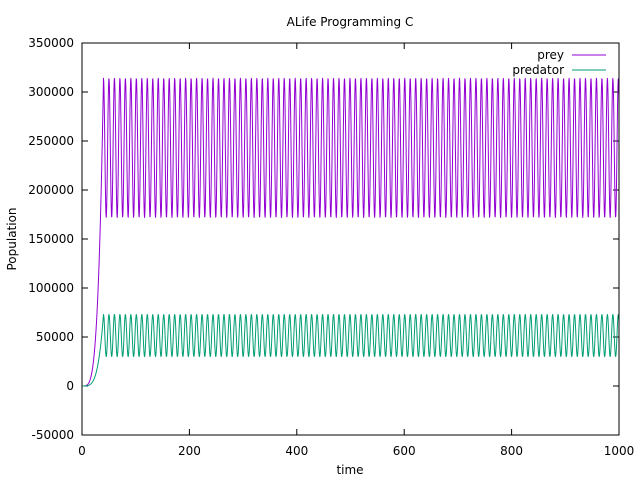 This screenshot has height=480, width=640. I want to click on y-tick-label: 300000, so click(51, 92).